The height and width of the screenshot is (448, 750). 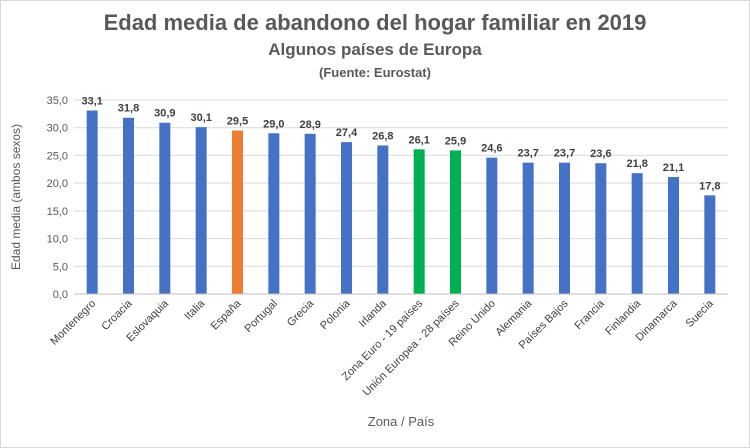 I want to click on data-label: 30,9, so click(x=164, y=114).